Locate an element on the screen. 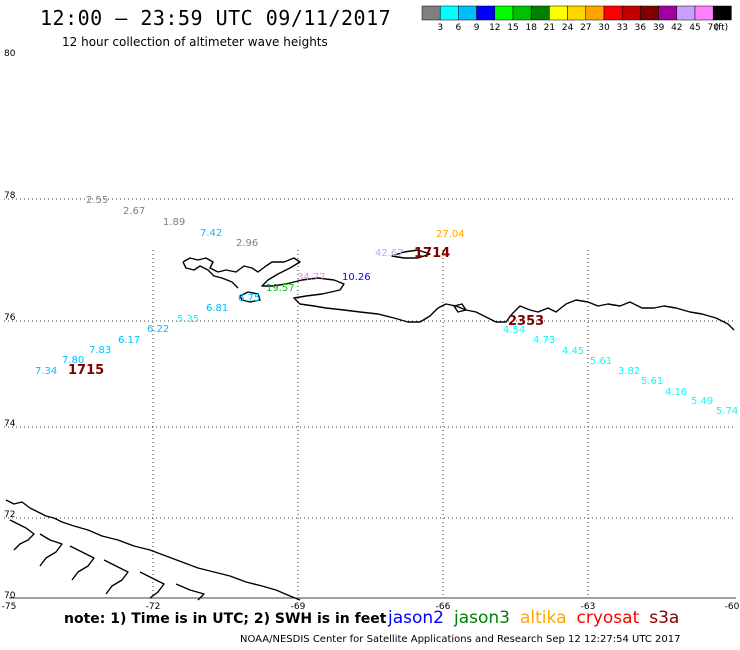 The width and height of the screenshot is (740, 650). satellite-legend: jason2 jason3 altika cryosat s3a is located at coordinates (538, 618).